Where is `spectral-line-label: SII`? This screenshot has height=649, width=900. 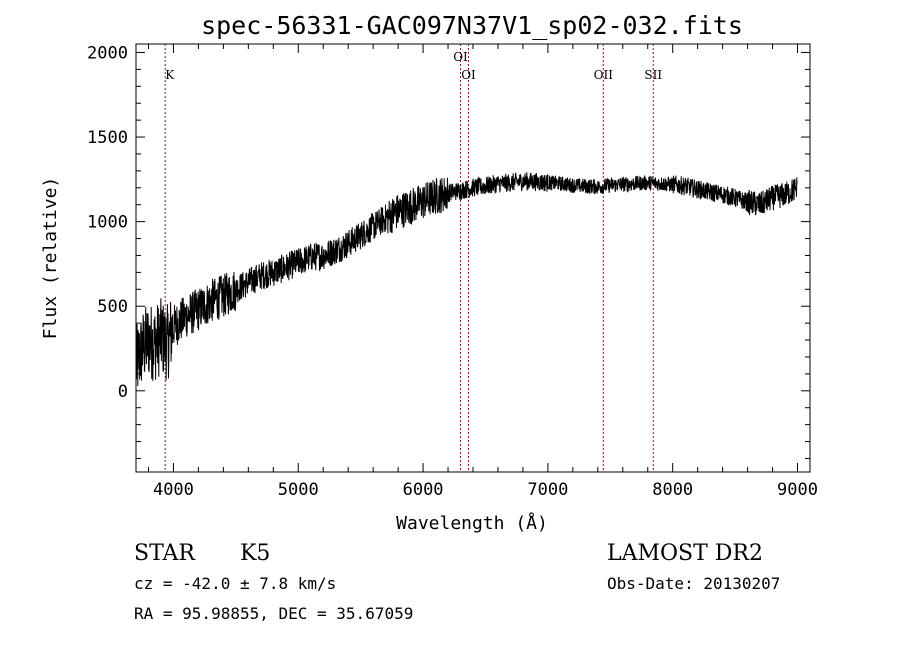 spectral-line-label: SII is located at coordinates (653, 75).